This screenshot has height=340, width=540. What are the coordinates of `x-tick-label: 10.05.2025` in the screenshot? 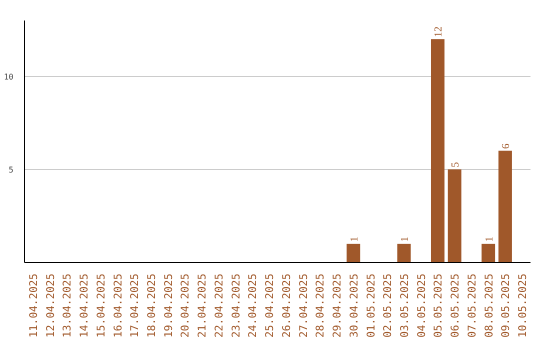 It's located at (523, 306).